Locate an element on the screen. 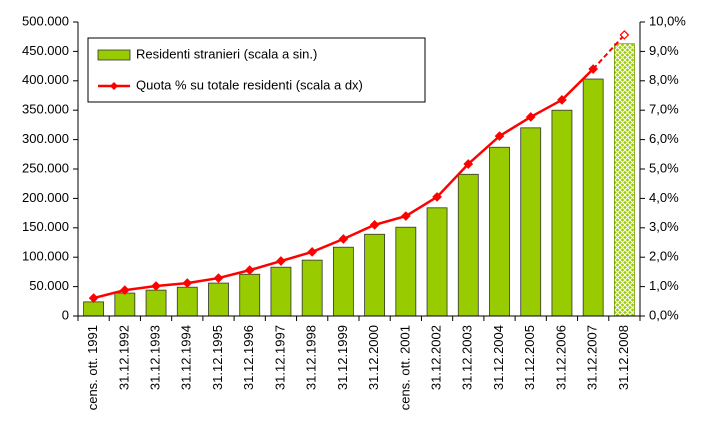  y-tick-label: 500.000 is located at coordinates (45, 20).